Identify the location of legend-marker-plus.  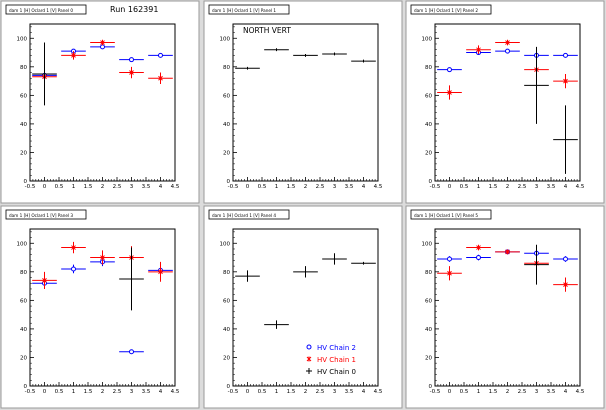
(309, 371).